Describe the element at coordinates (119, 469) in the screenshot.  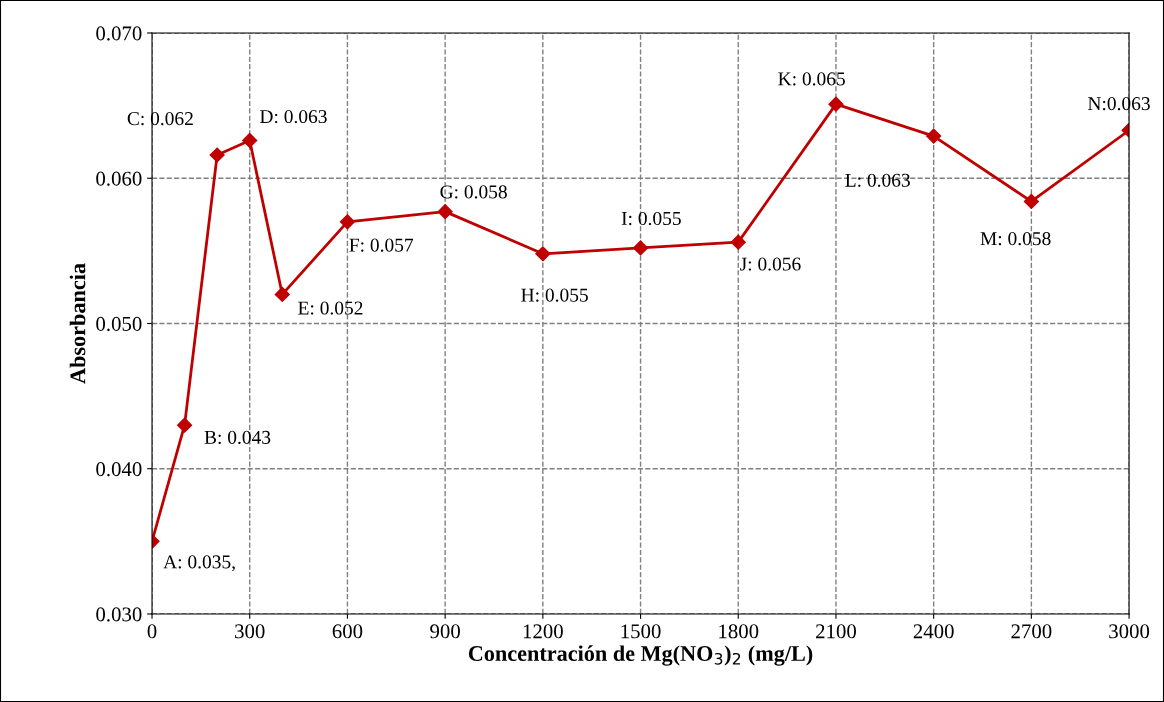
I see `y-tick-label: 0.040` at that location.